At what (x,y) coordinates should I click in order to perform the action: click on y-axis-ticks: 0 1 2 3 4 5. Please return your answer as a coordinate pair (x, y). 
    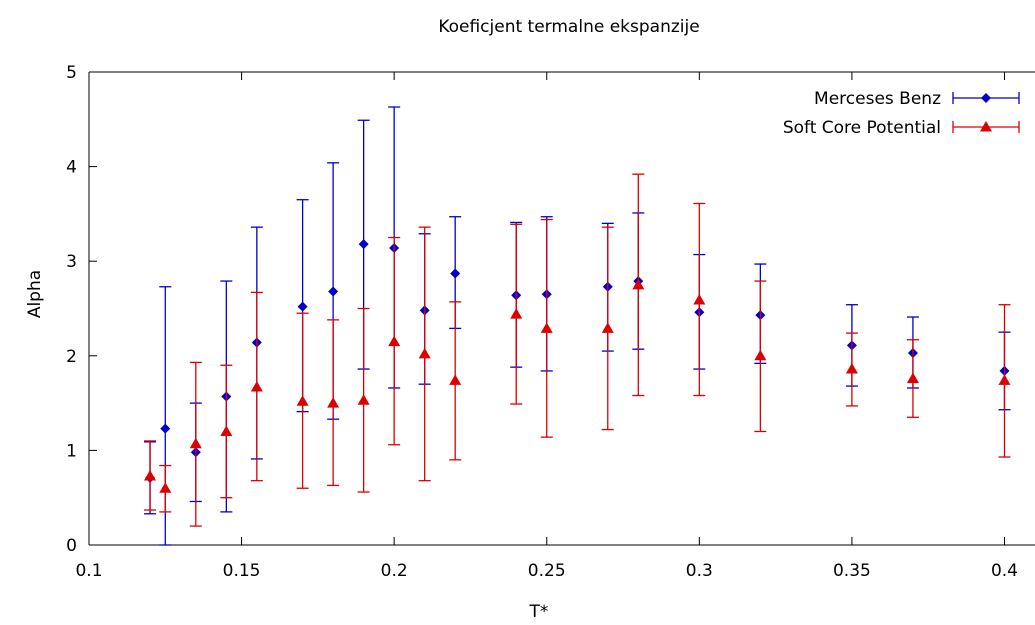
    Looking at the image, I should click on (81, 309).